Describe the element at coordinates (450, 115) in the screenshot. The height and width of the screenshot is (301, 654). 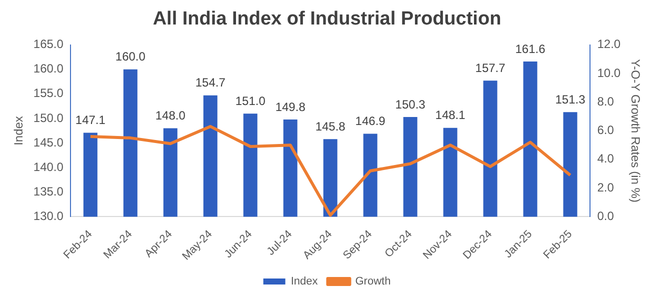
I see `data-label: 148.1` at that location.